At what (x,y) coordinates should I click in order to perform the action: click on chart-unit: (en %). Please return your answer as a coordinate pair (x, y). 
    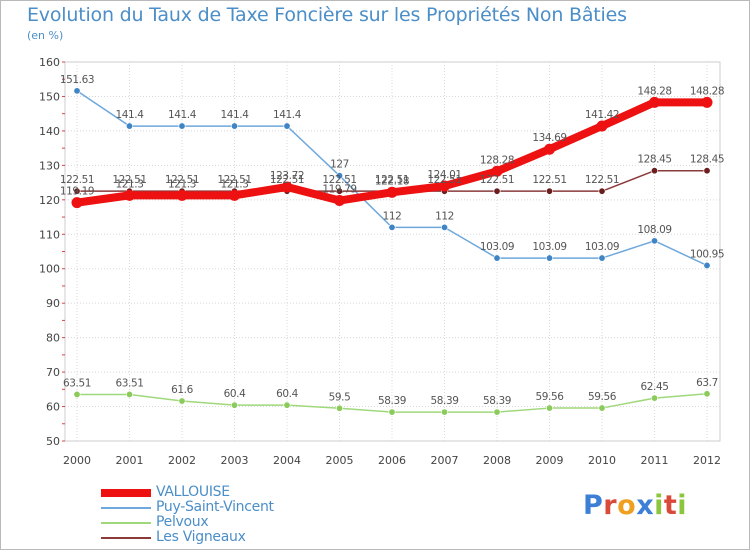
    Looking at the image, I should click on (45, 35).